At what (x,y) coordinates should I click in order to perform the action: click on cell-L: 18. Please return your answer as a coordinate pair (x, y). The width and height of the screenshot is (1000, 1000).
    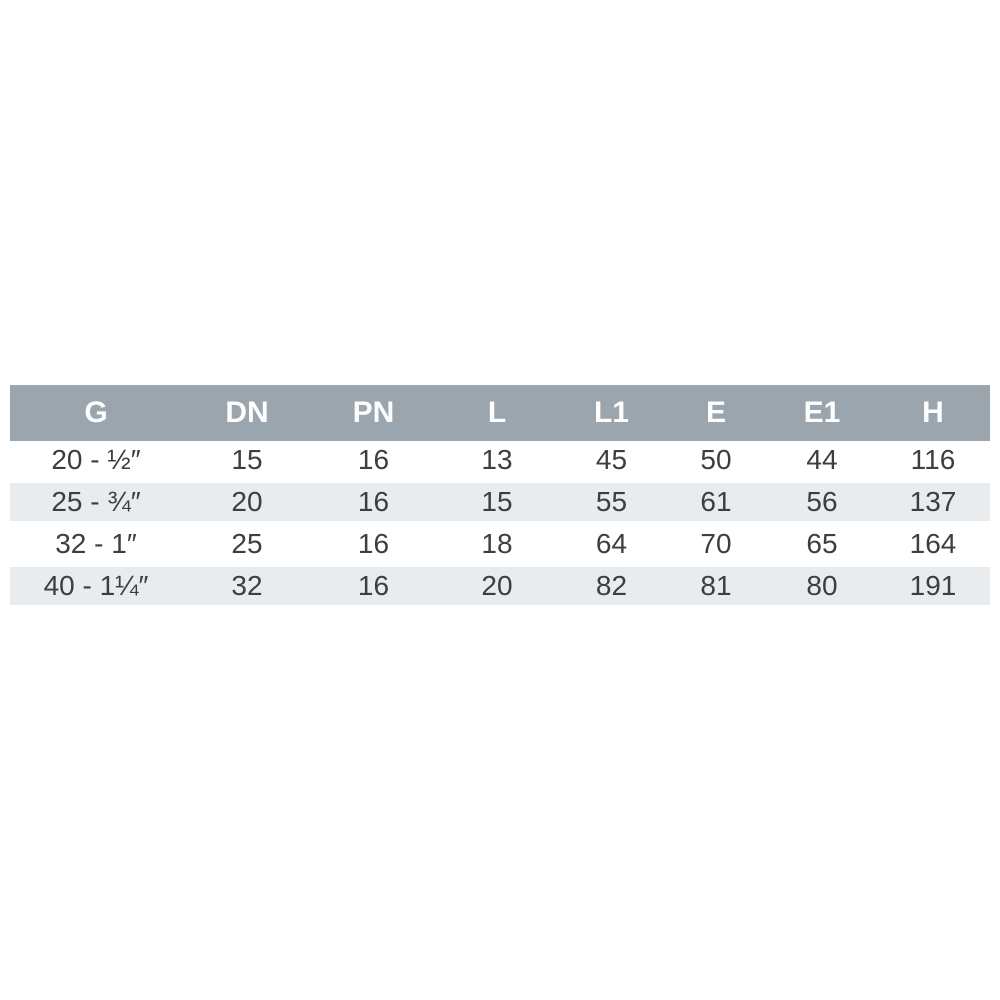
    Looking at the image, I should click on (497, 546).